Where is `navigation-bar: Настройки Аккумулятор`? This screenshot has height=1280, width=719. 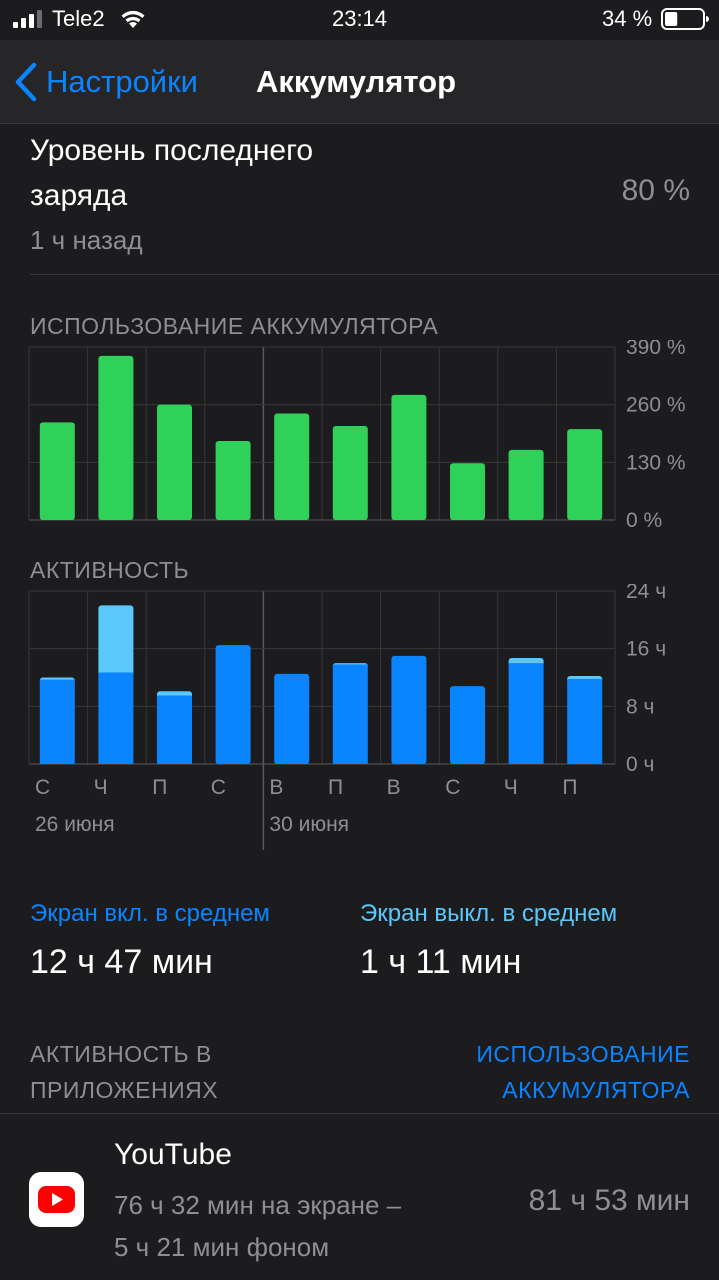 navigation-bar: Настройки Аккумулятор is located at coordinates (359, 82).